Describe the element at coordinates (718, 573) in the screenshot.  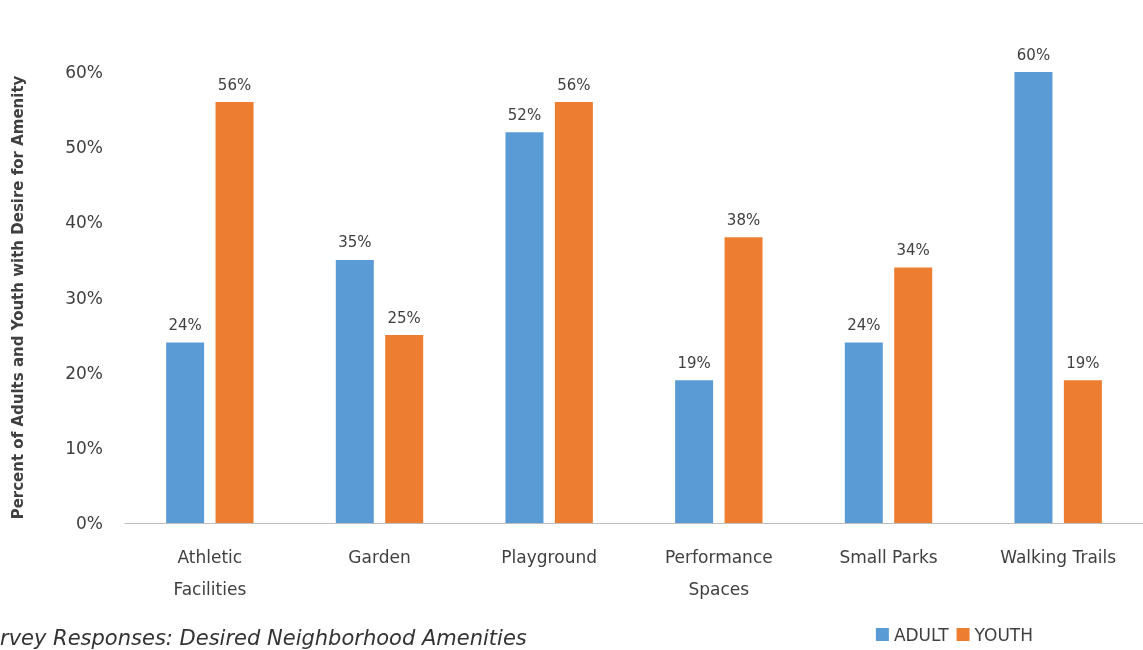
I see `x-tick-label: Performance Spaces` at that location.